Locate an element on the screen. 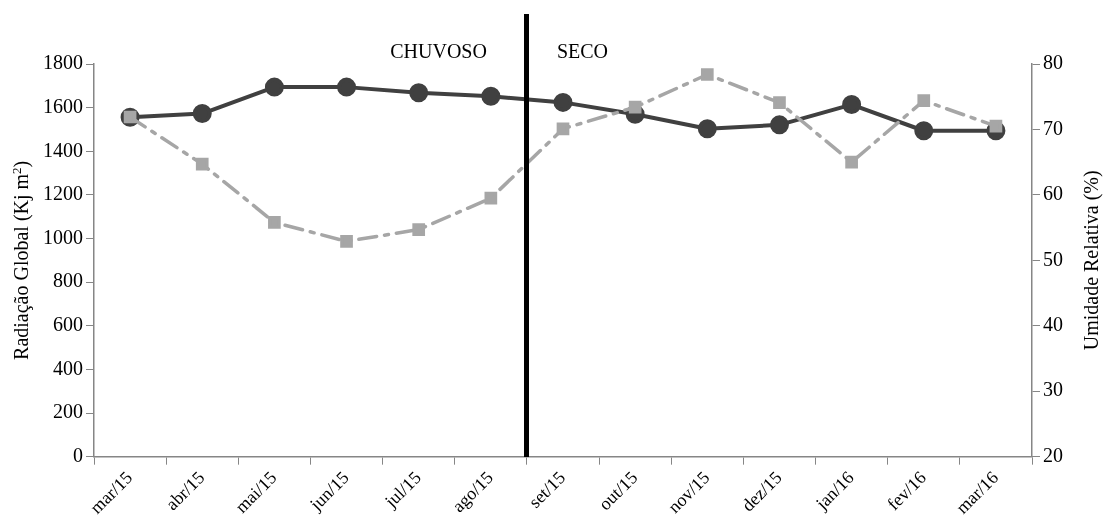 The height and width of the screenshot is (522, 1111). y-tick-label: 200 is located at coordinates (68, 411).